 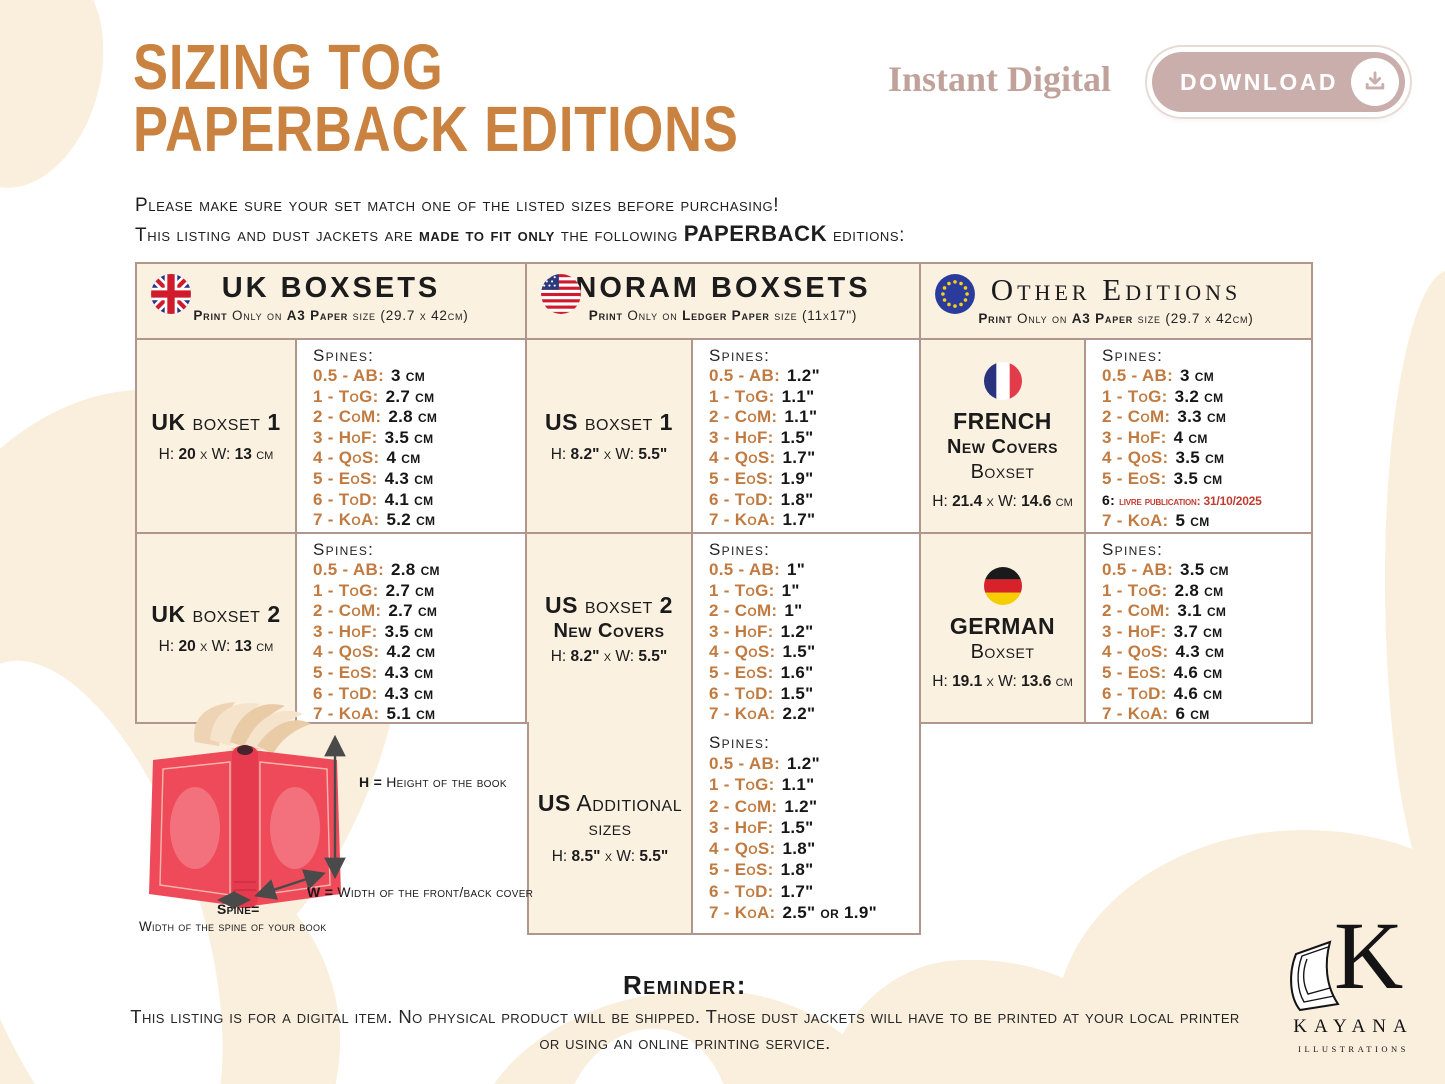 I want to click on spine-value: 3.3 cm, so click(x=1202, y=417).